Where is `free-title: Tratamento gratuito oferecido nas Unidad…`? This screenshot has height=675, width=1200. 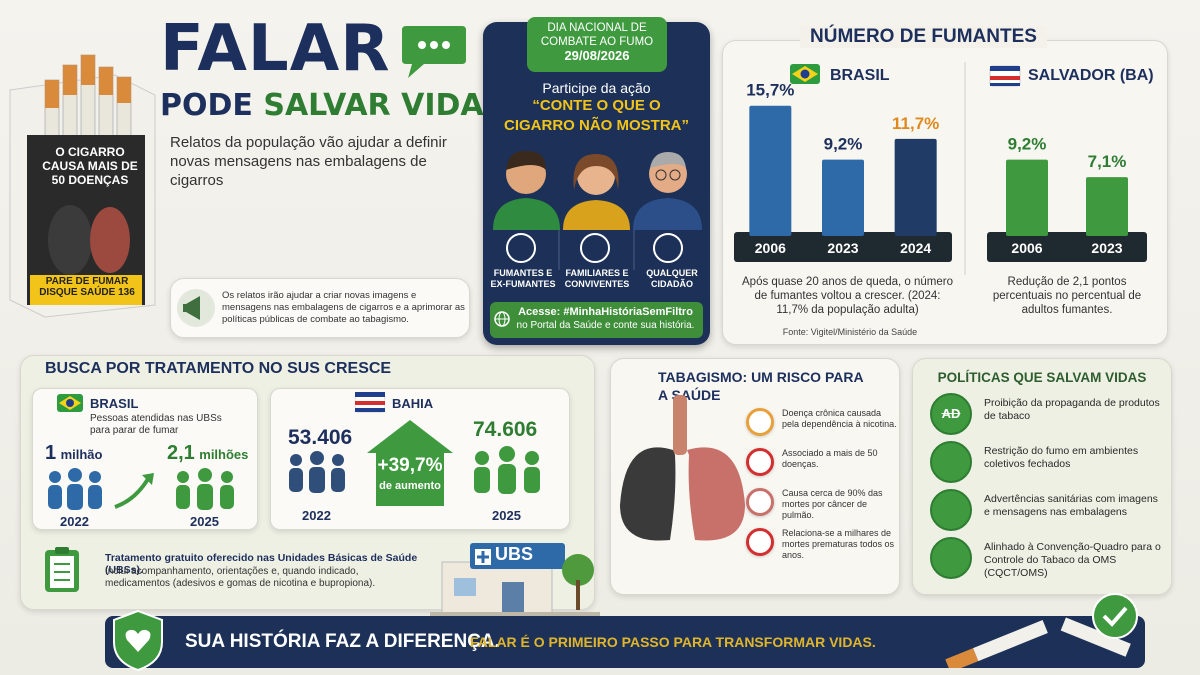
free-title: Tratamento gratuito oferecido nas Unidad… is located at coordinates (261, 564).